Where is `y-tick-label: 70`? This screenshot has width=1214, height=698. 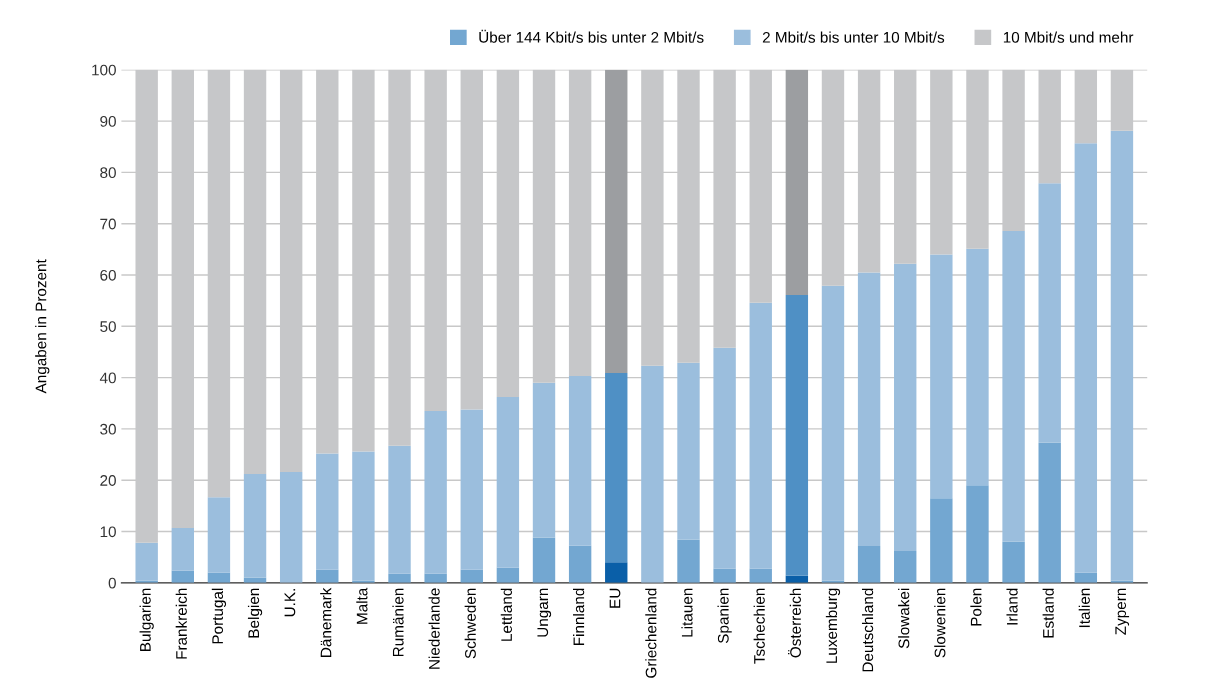
y-tick-label: 70 is located at coordinates (108, 224).